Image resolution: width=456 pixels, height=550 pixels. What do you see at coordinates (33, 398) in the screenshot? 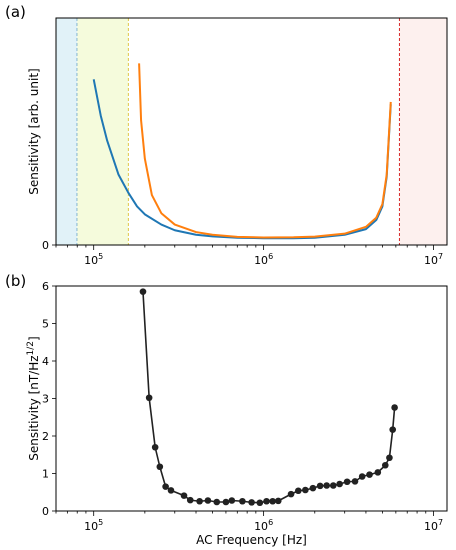
I see `y-axis-label: Sensitivity [nT/Hz1/2]` at bounding box center [33, 398].